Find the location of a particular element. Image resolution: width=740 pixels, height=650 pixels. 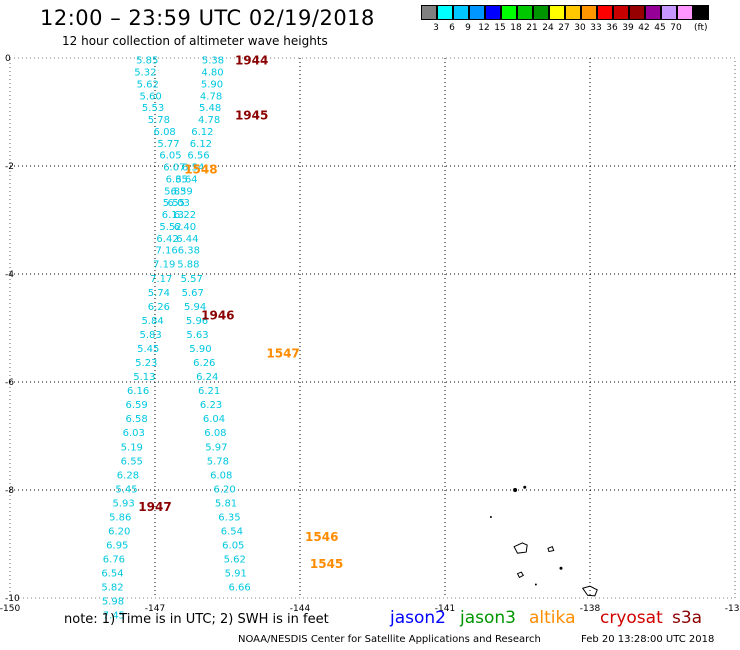

pass-time-label: 1545 is located at coordinates (326, 564).